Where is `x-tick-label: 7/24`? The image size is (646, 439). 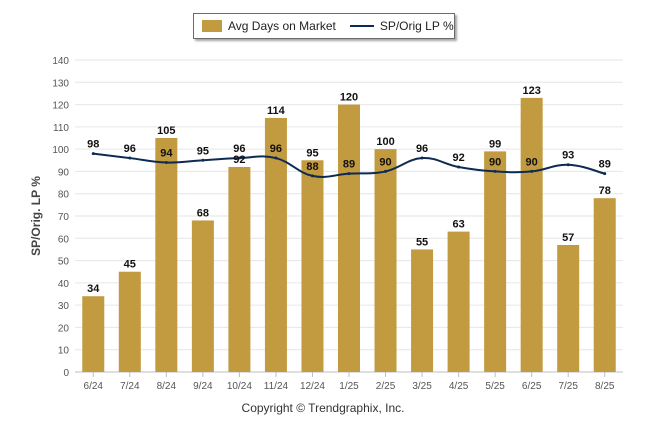 x-tick-label: 7/24 is located at coordinates (130, 386).